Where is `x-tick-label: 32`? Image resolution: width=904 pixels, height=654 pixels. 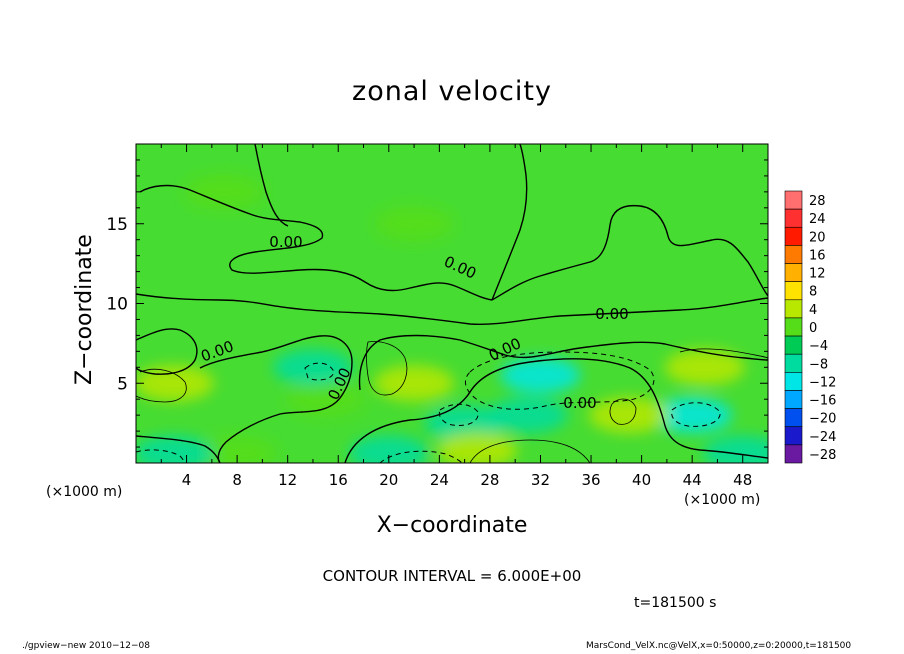 x-tick-label: 32 is located at coordinates (540, 480).